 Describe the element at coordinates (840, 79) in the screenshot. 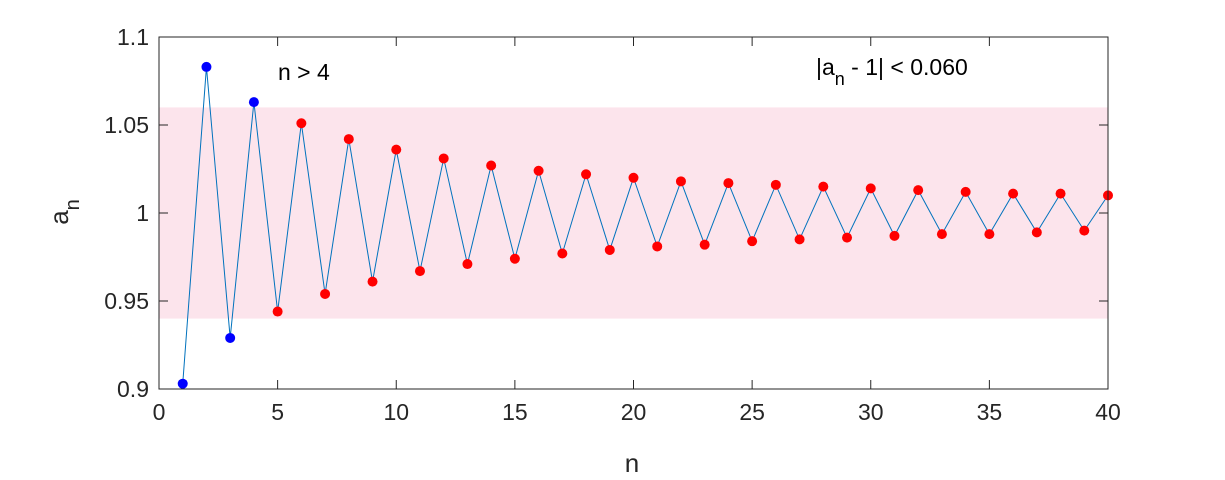

I see `bound-subscript: n` at that location.